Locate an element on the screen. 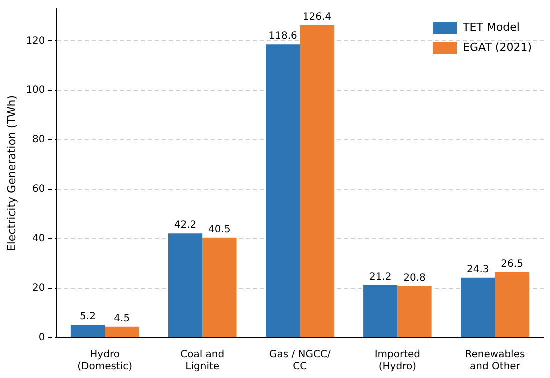  data-label: 4.5 is located at coordinates (122, 318).